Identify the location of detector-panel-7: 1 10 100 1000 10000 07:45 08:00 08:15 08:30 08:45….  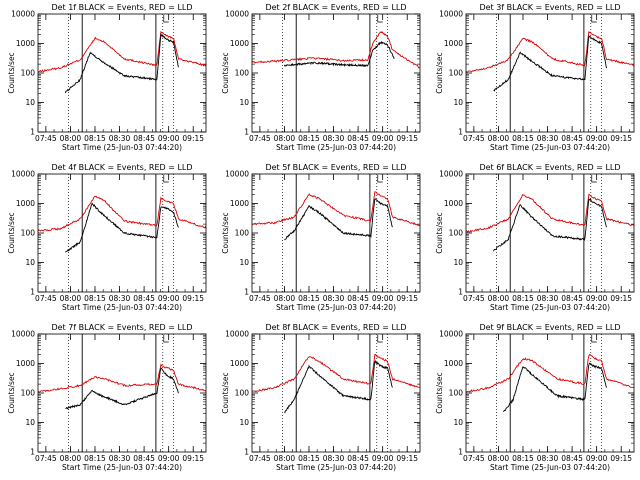
(107, 397).